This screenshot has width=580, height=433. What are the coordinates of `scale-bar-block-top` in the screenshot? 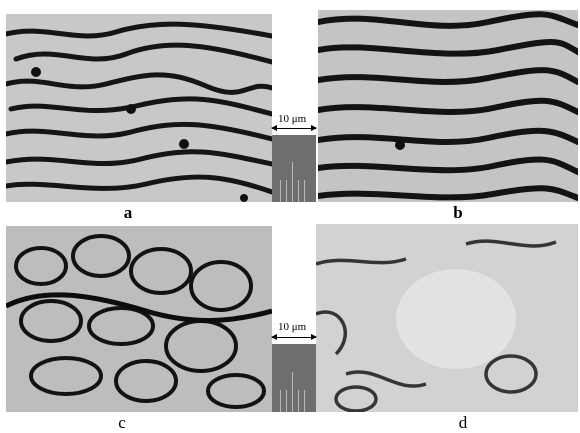 It's located at (294, 168).